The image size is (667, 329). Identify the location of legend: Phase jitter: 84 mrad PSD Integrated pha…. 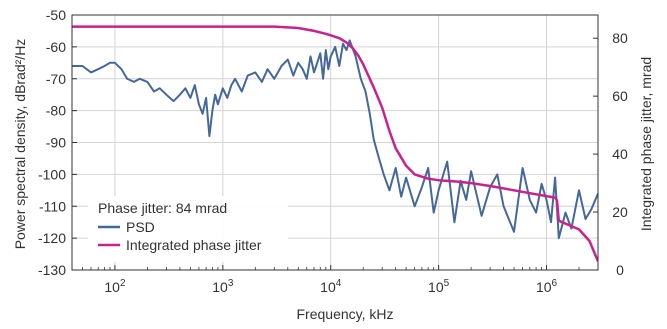
(188, 229).